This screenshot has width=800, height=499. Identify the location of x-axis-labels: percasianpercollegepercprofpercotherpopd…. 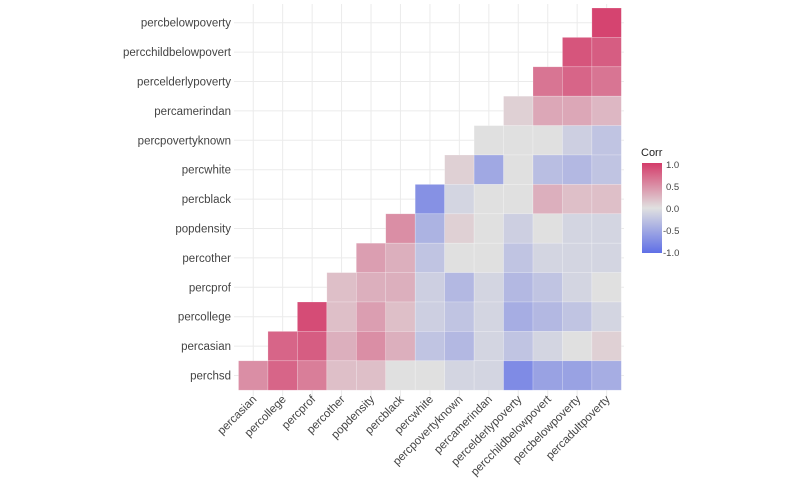
(414, 435).